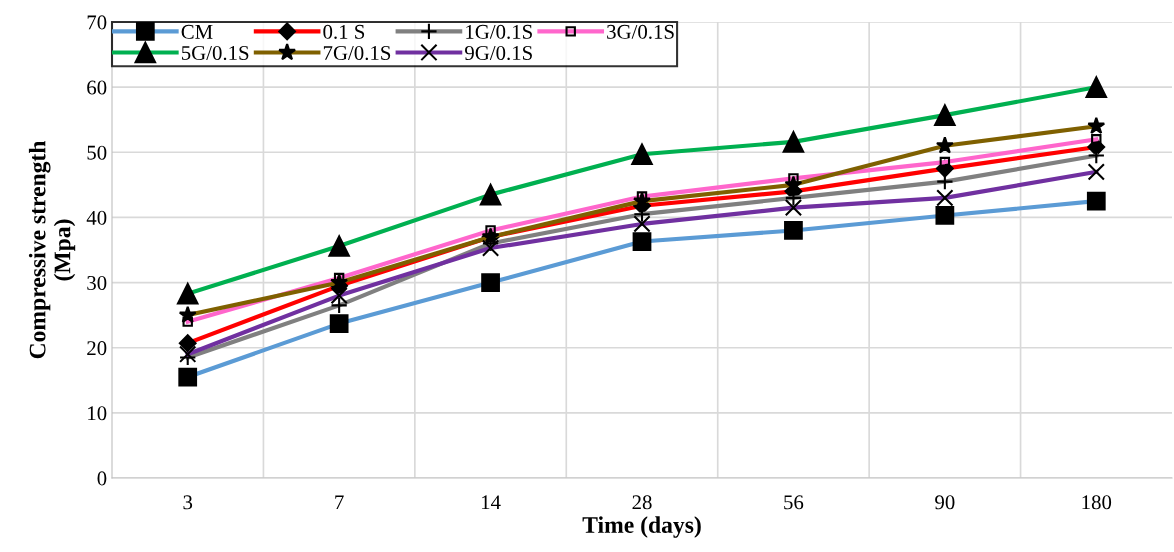 Image resolution: width=1174 pixels, height=552 pixels. Describe the element at coordinates (794, 502) in the screenshot. I see `x-tick-label: 56` at that location.